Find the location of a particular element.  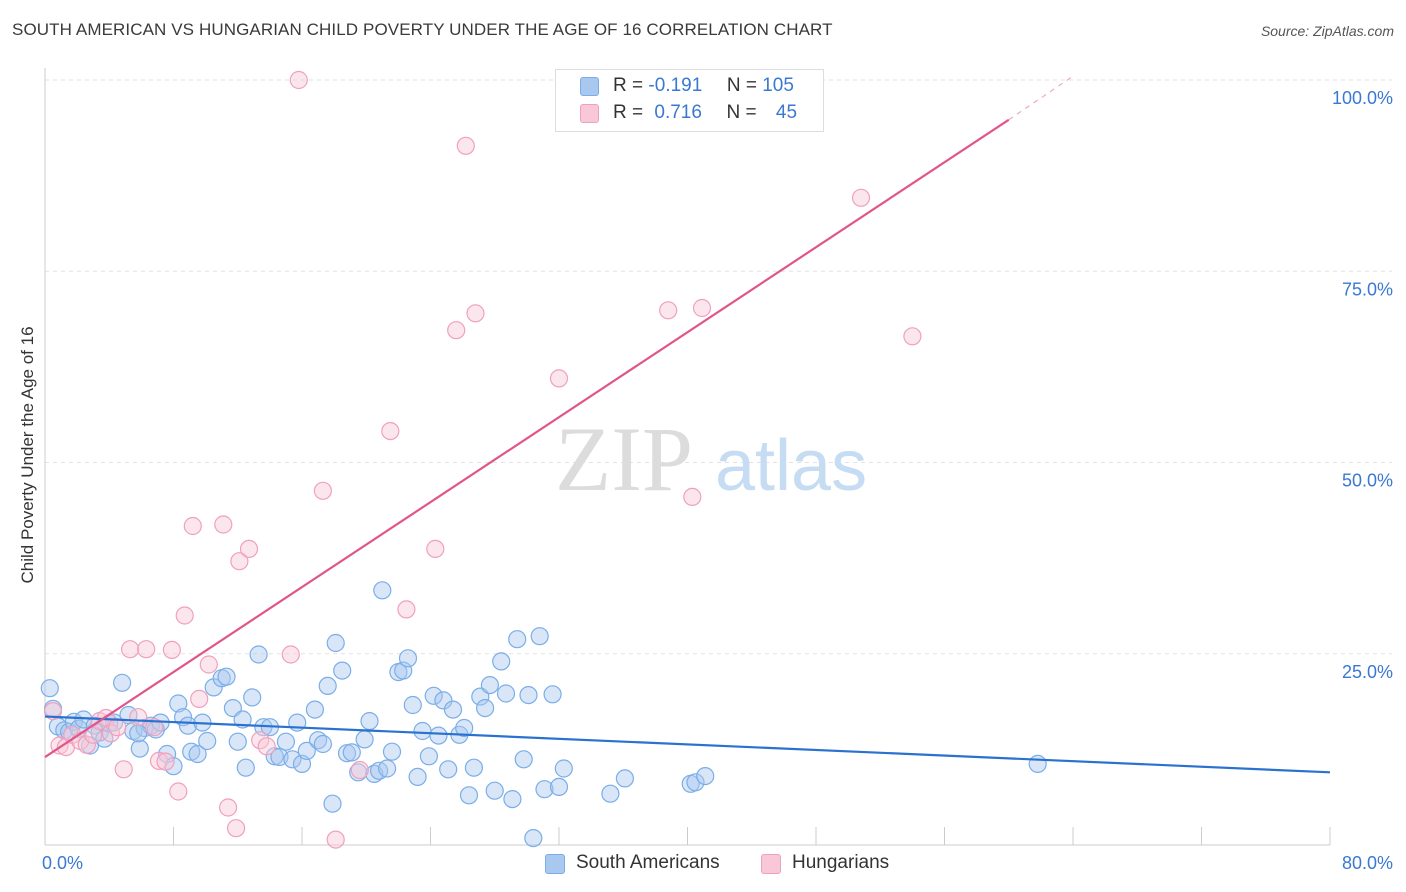

x-tick-labels: 0.0% 80.0% is located at coordinates (717, 863).